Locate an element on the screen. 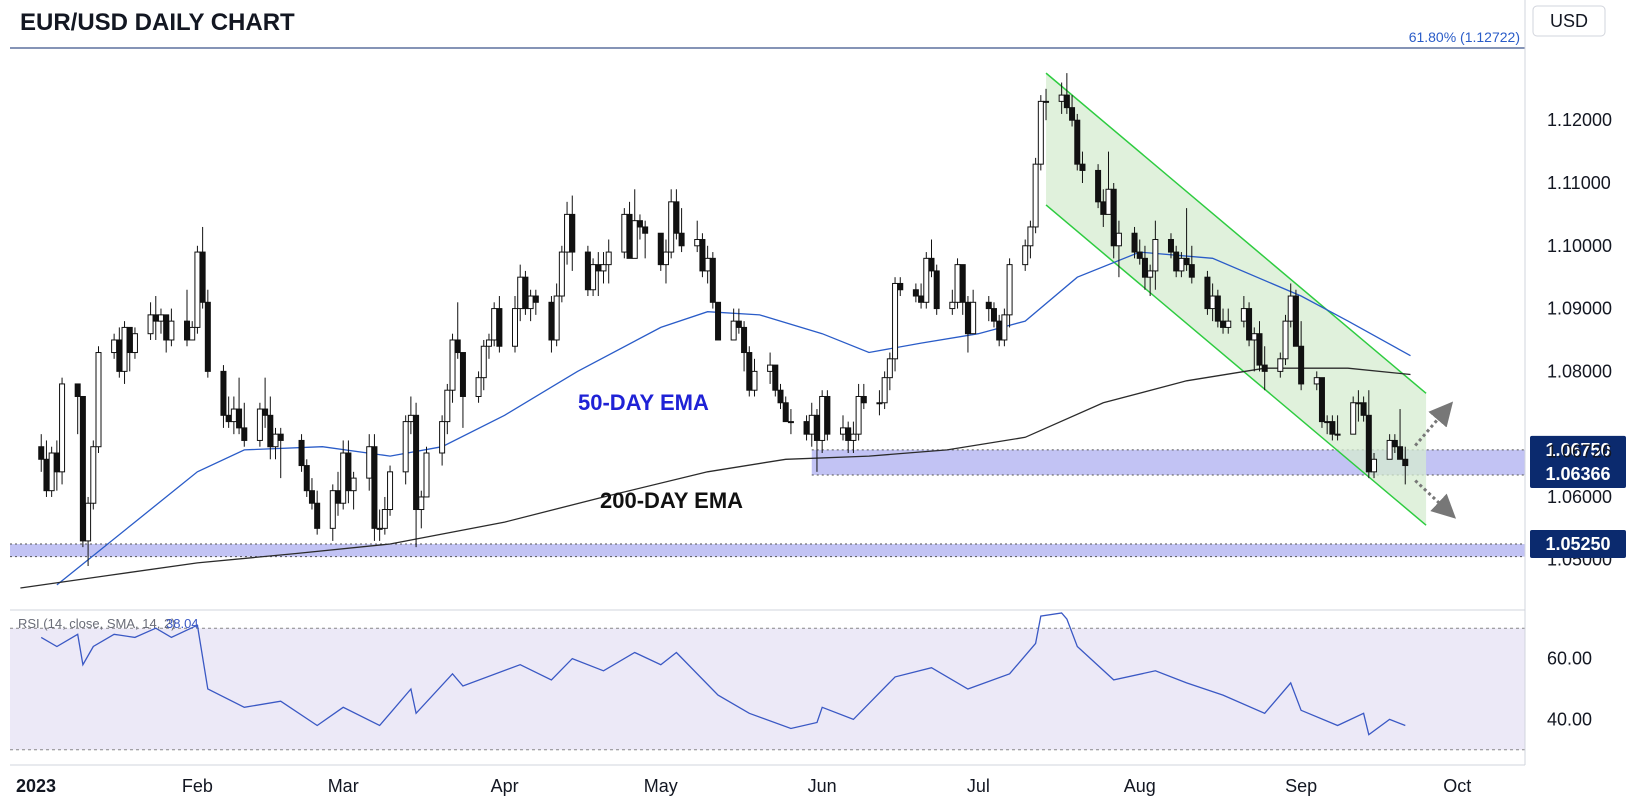 This screenshot has width=1634, height=811. ema200-annotation: 200-DAY EMA is located at coordinates (671, 500).